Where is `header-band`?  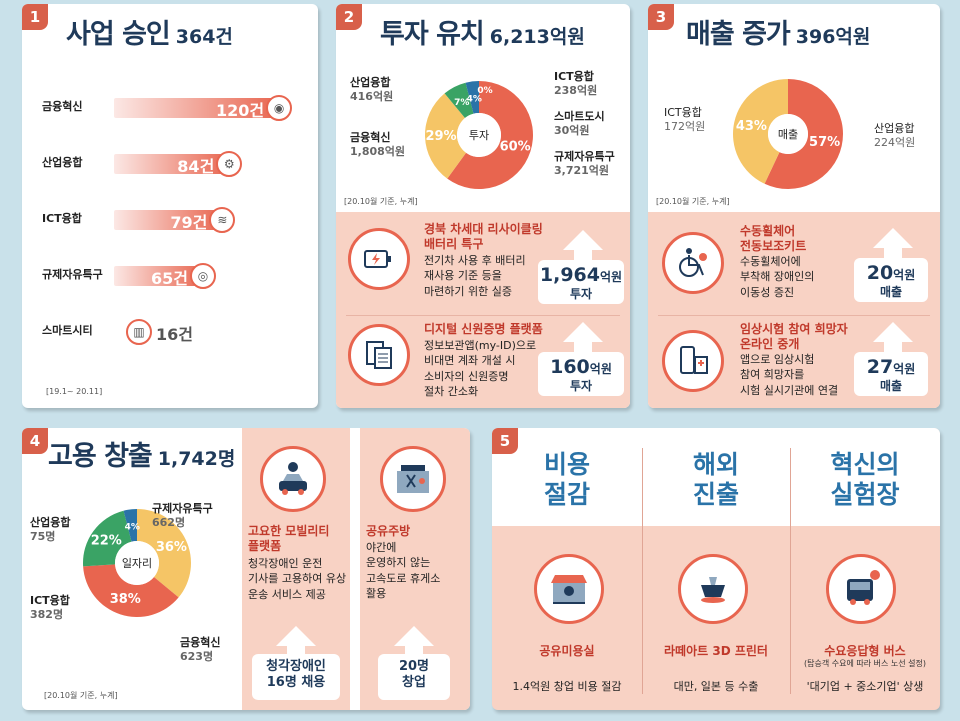 header-band is located at coordinates (716, 477).